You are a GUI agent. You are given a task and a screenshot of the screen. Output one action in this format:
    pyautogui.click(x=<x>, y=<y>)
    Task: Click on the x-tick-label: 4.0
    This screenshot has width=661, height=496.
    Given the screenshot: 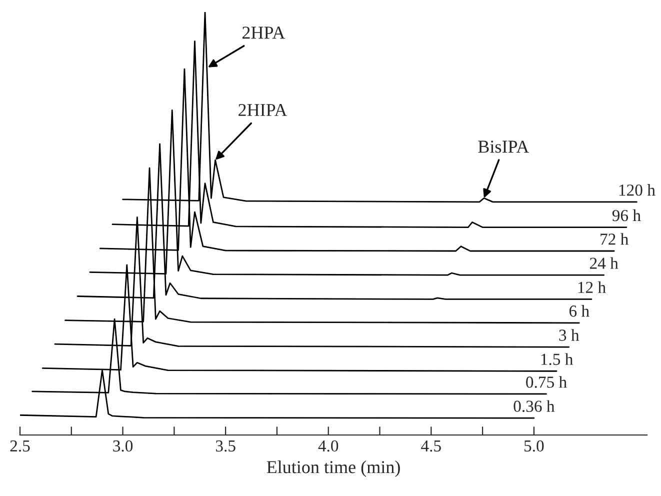 What is the action you would take?
    pyautogui.click(x=328, y=446)
    